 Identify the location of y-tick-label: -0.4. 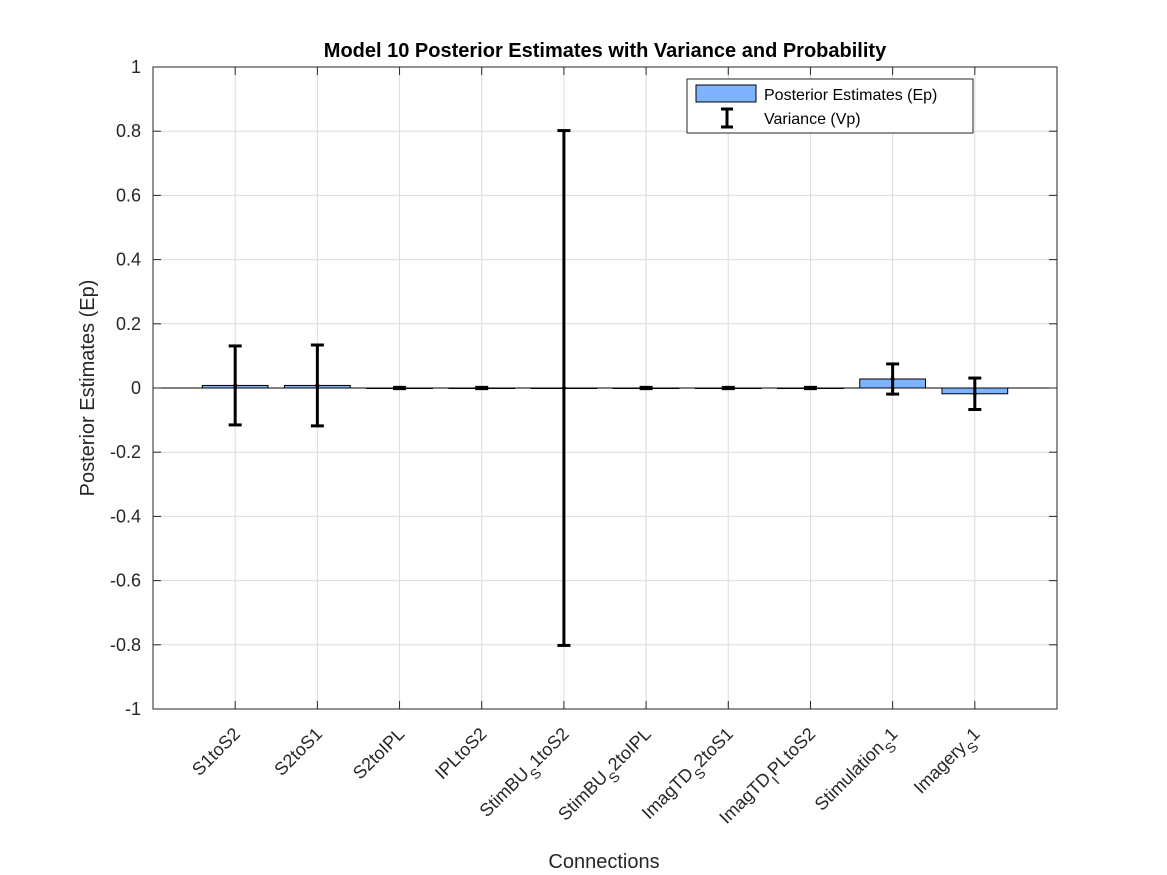
(125, 516).